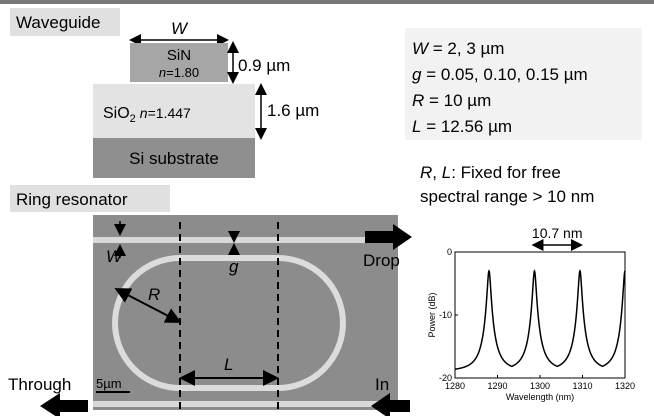 The image size is (654, 416). I want to click on note-part: L, so click(446, 172).